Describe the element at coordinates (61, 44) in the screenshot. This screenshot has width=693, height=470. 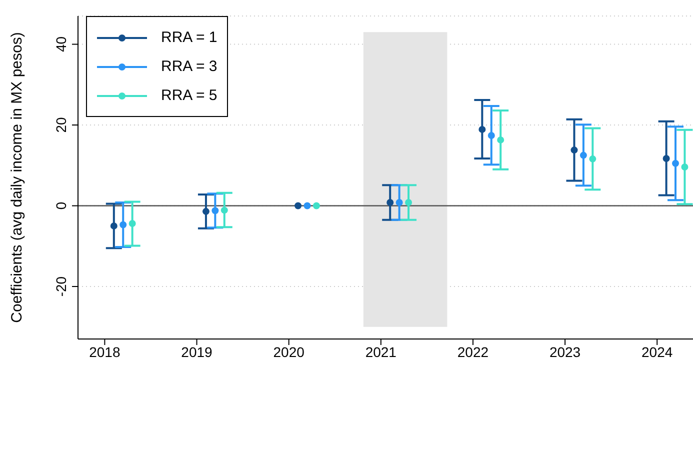
I see `y-tick-label: 40` at that location.